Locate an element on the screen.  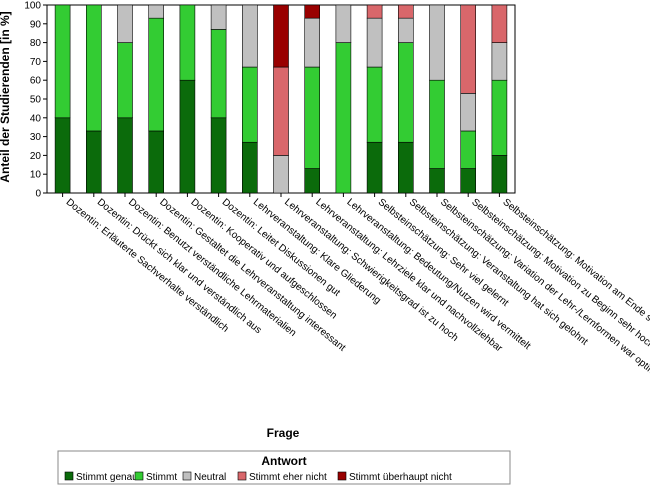
legend-entry: Neutral is located at coordinates (210, 477).